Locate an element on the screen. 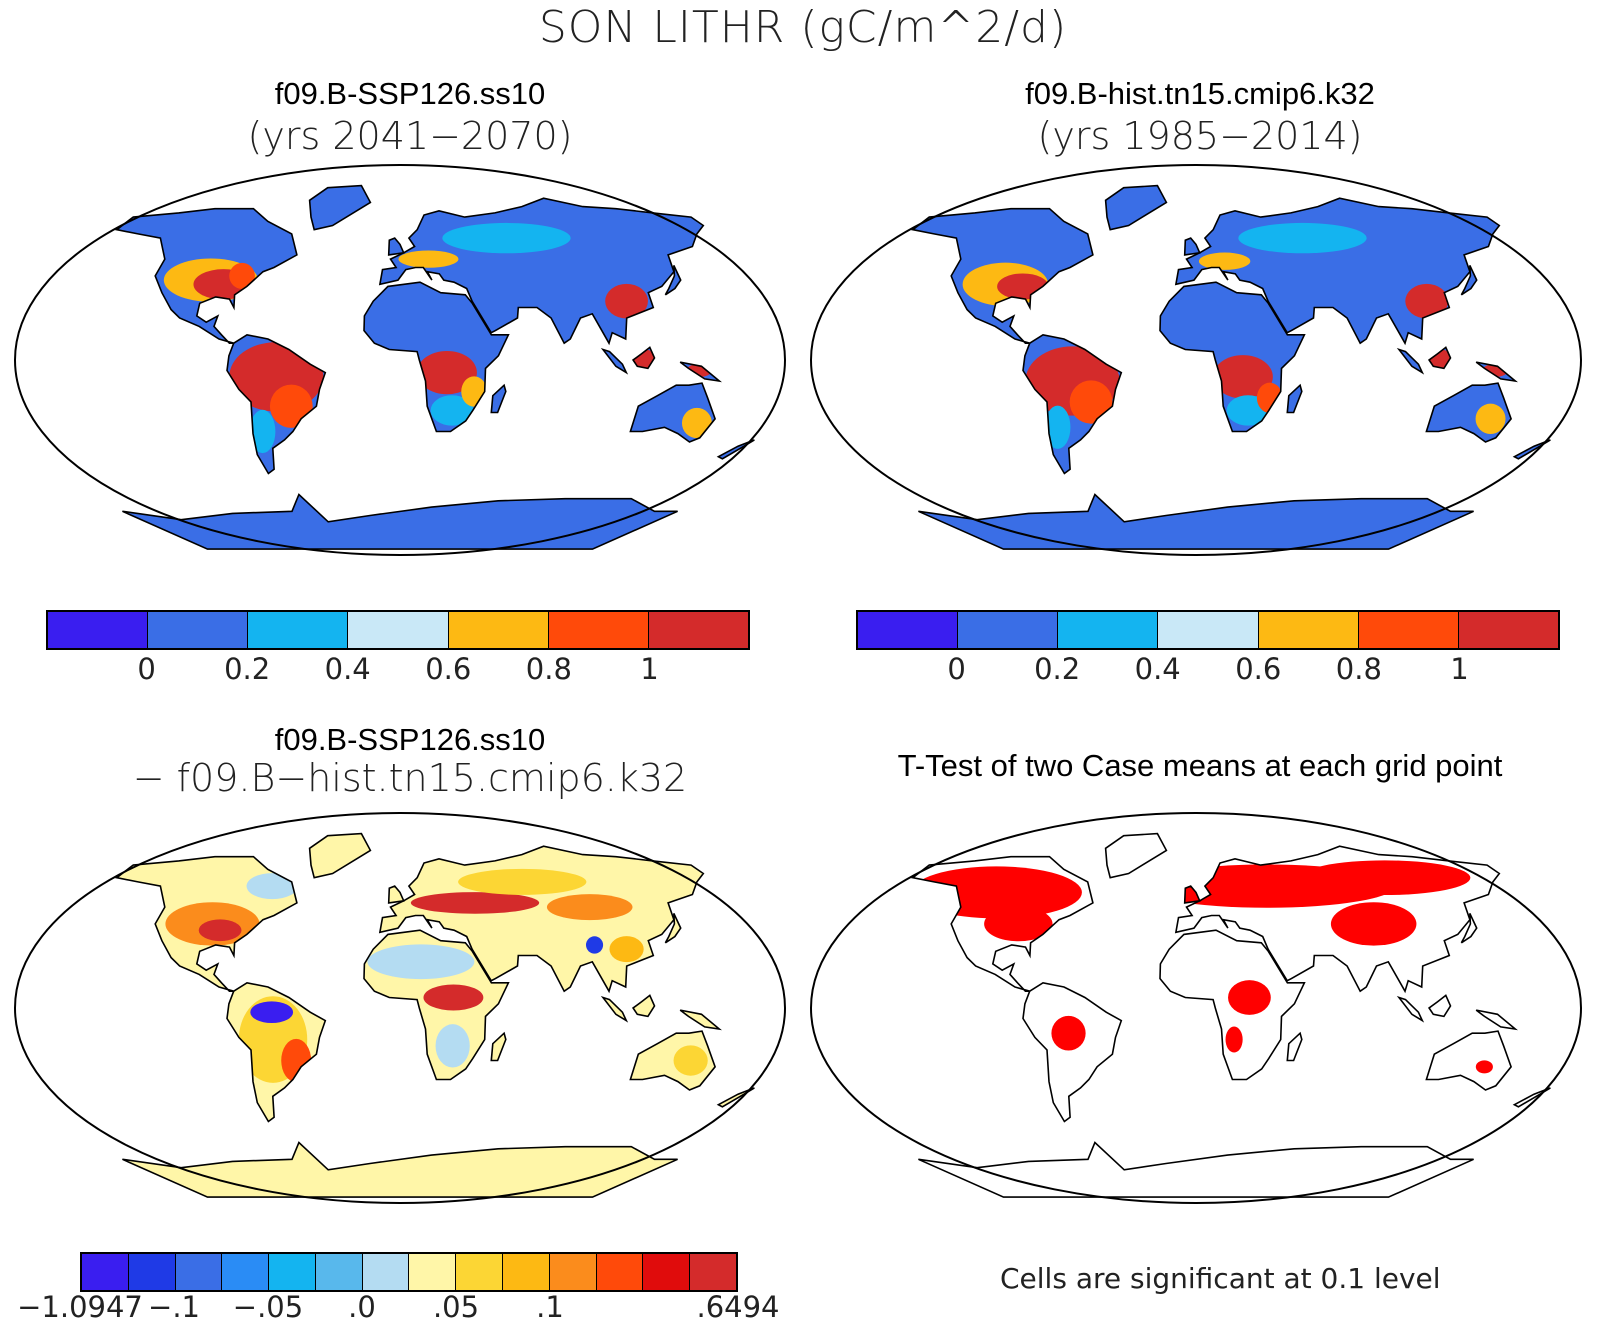 Image resolution: width=1606 pixels, height=1324 pixels. panel-2-colorbar is located at coordinates (1208, 630).